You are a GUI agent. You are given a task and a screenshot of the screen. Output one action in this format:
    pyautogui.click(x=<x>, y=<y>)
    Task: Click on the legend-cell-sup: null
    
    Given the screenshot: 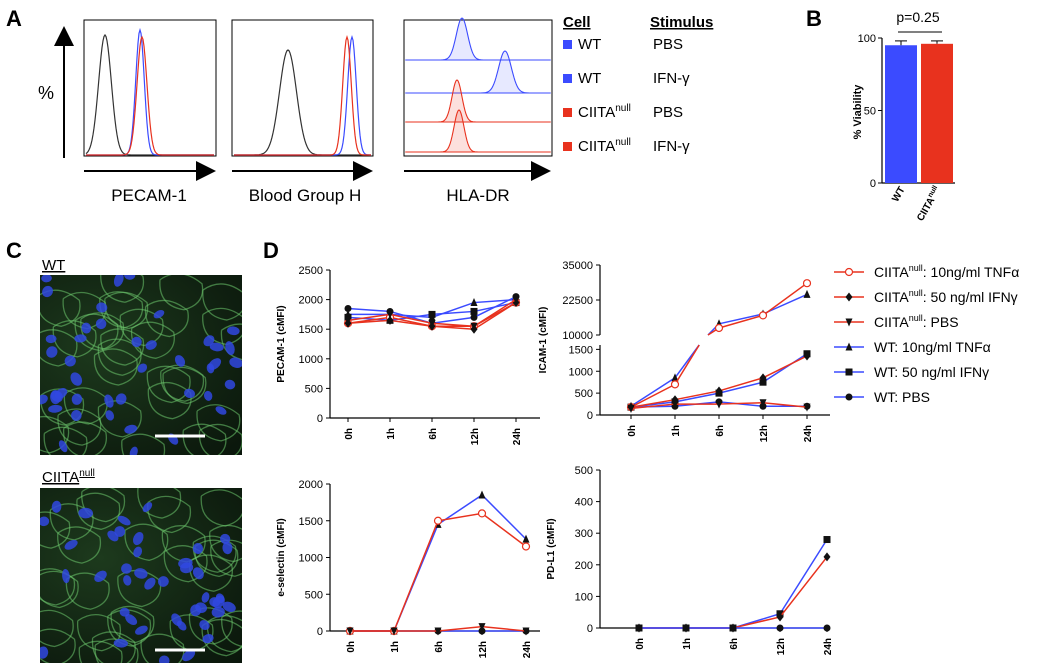 What is the action you would take?
    pyautogui.click(x=623, y=142)
    